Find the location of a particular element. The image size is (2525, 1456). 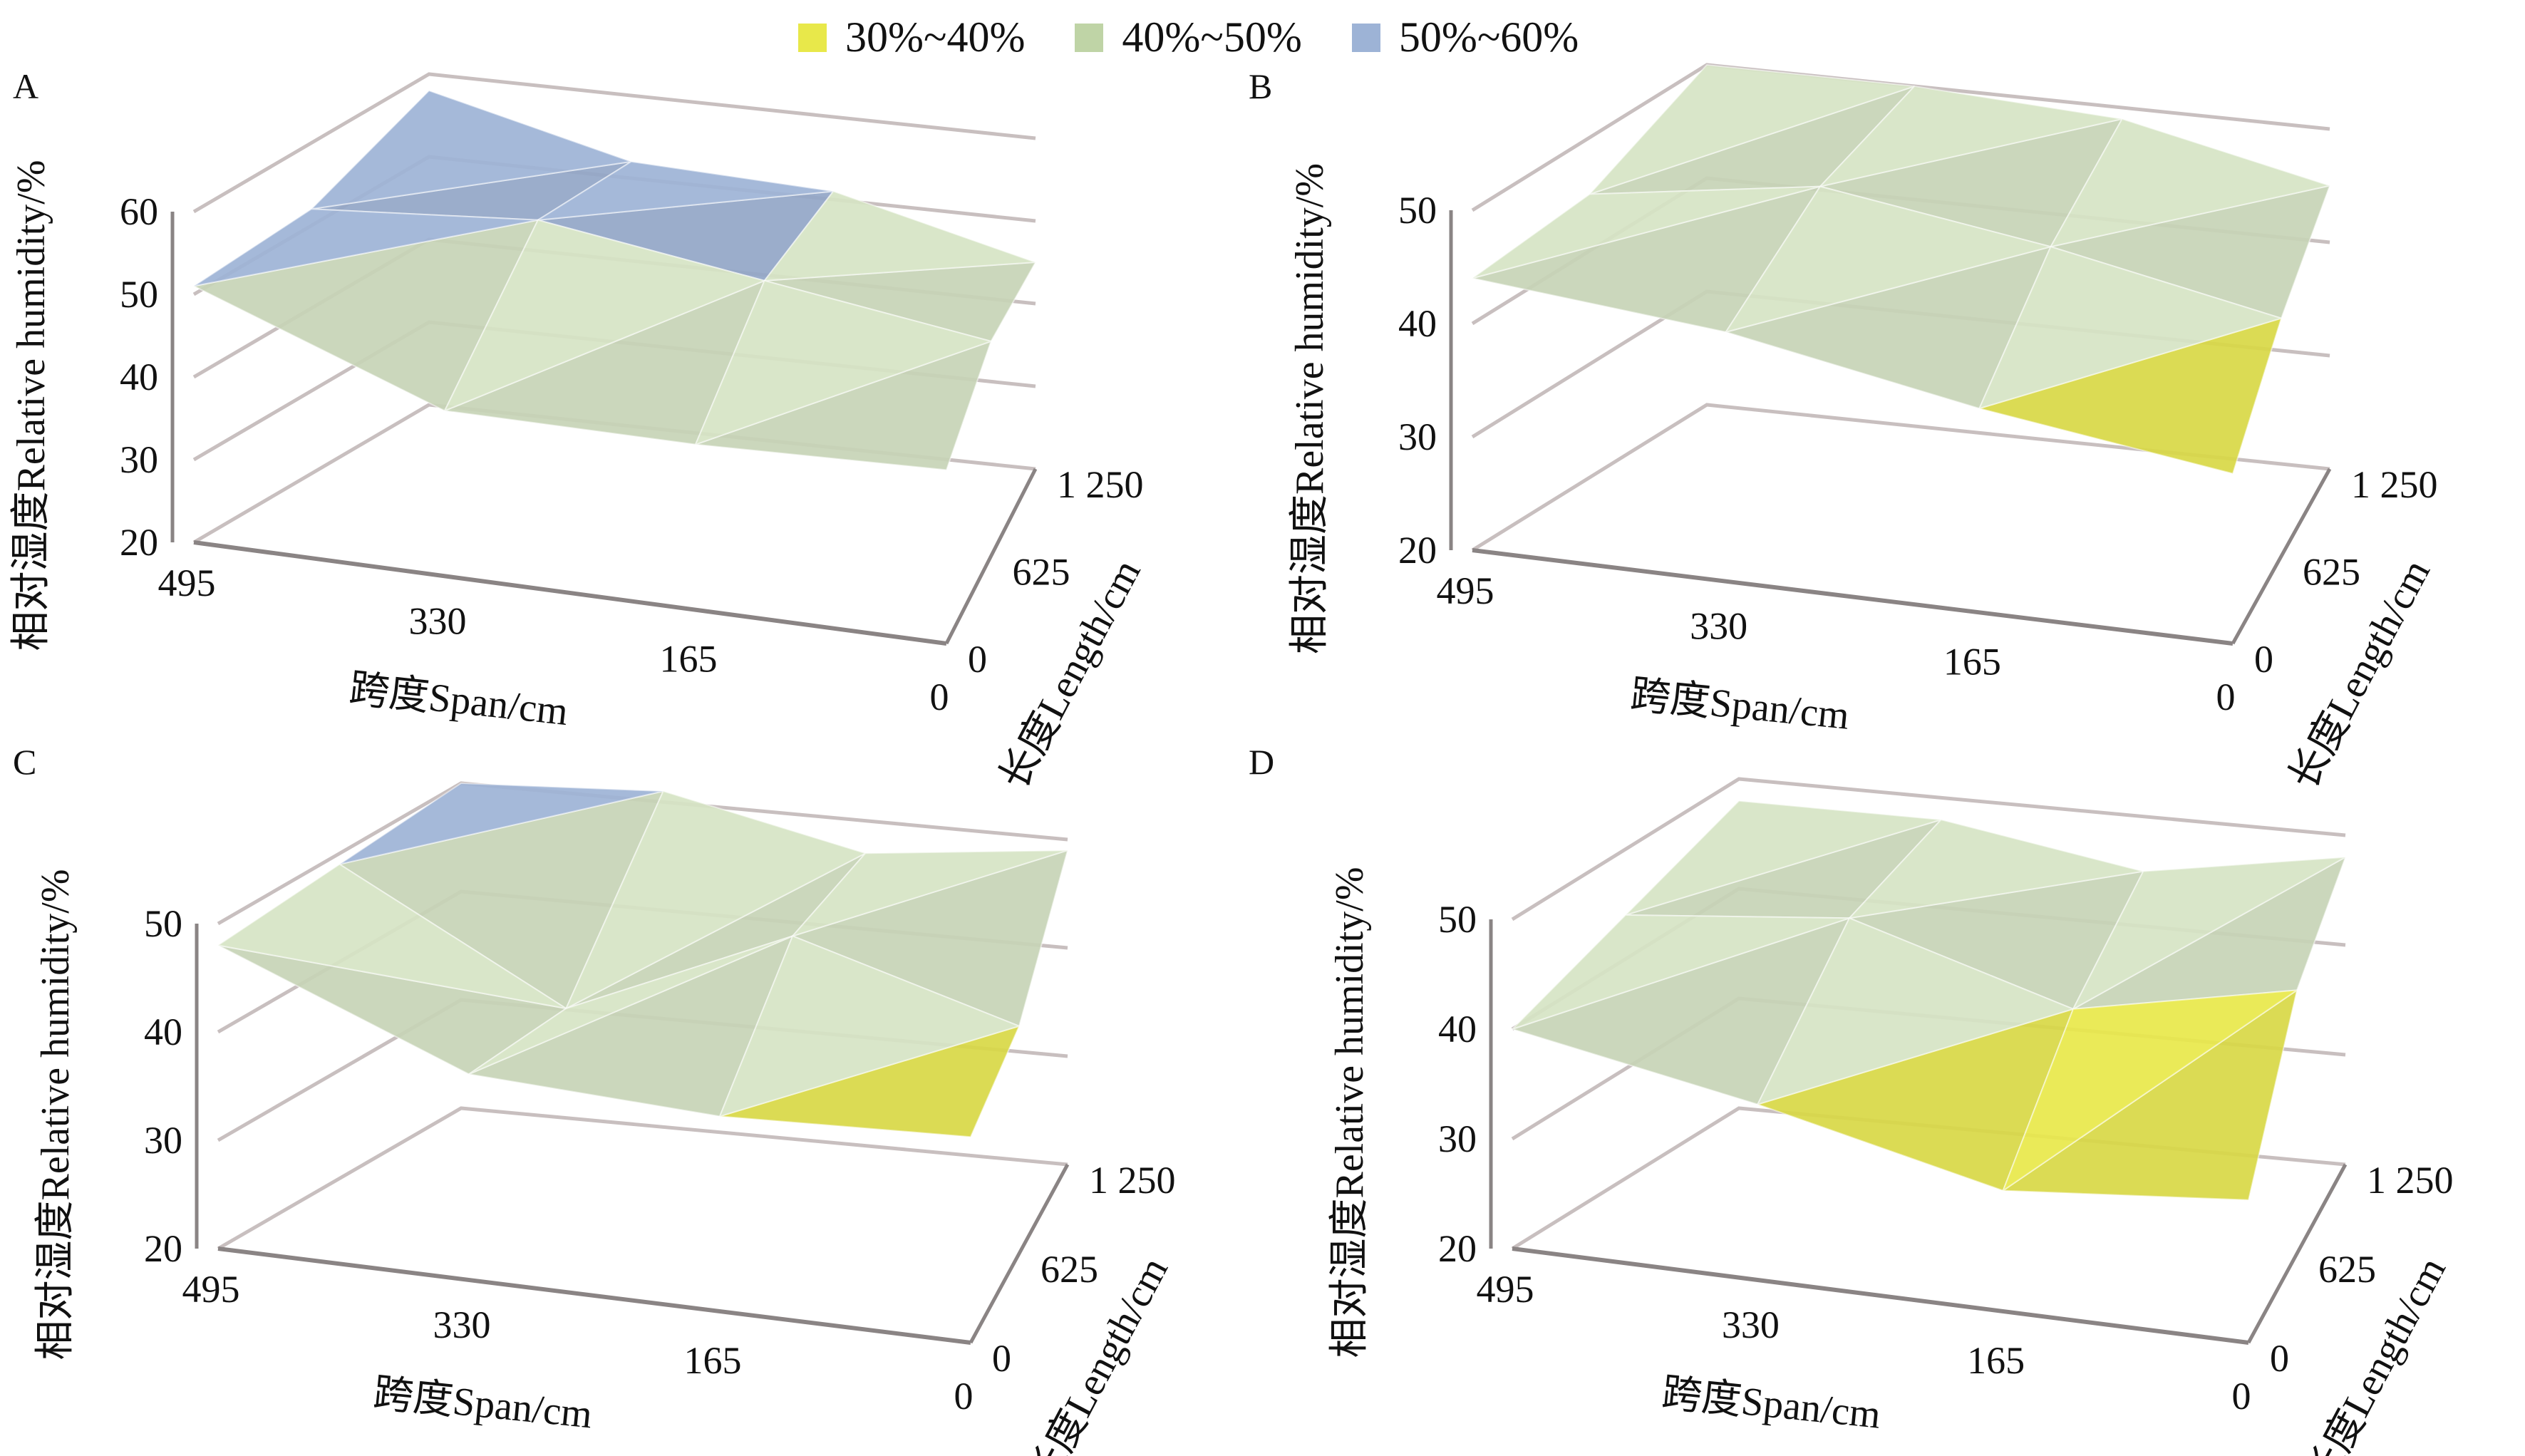

legend-item-40-50: 40%~50% is located at coordinates (1188, 37).